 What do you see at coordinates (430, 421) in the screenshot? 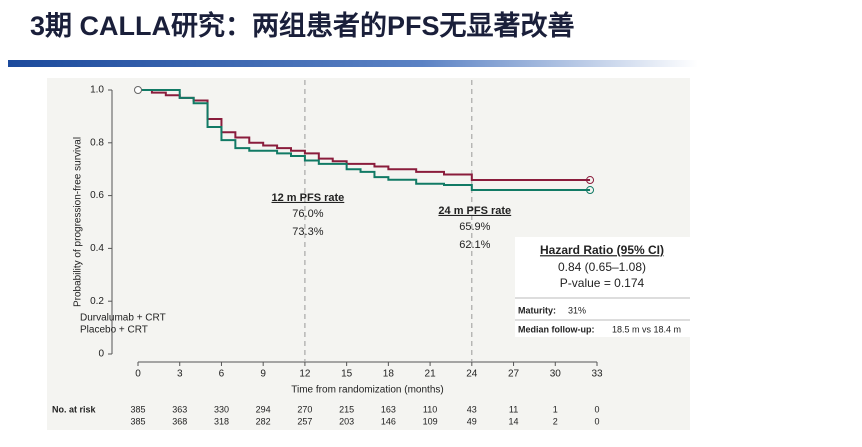
I see `risk-count: 109` at bounding box center [430, 421].